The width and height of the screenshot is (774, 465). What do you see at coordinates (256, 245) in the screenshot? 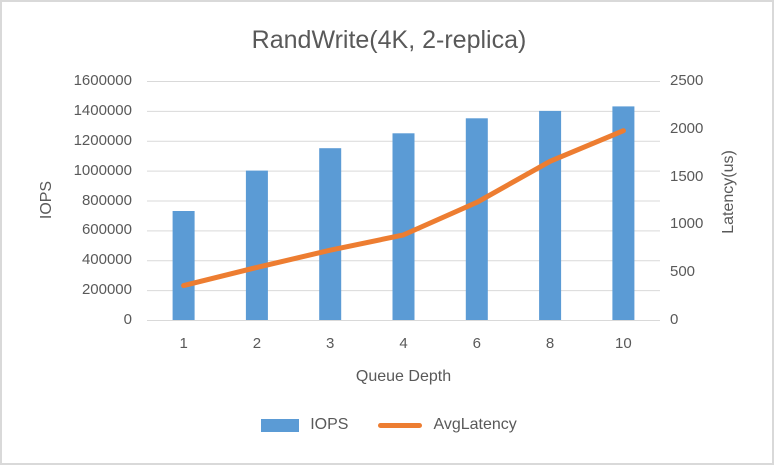
I see `iops-bar-qd2` at bounding box center [256, 245].